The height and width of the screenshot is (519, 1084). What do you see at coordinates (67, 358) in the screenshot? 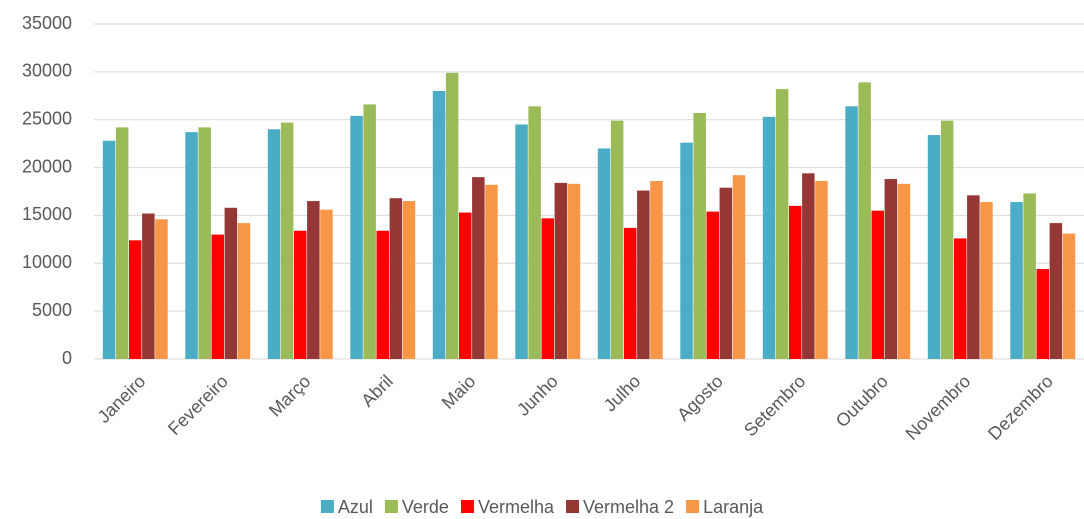
I see `y-tick-label: 0` at bounding box center [67, 358].